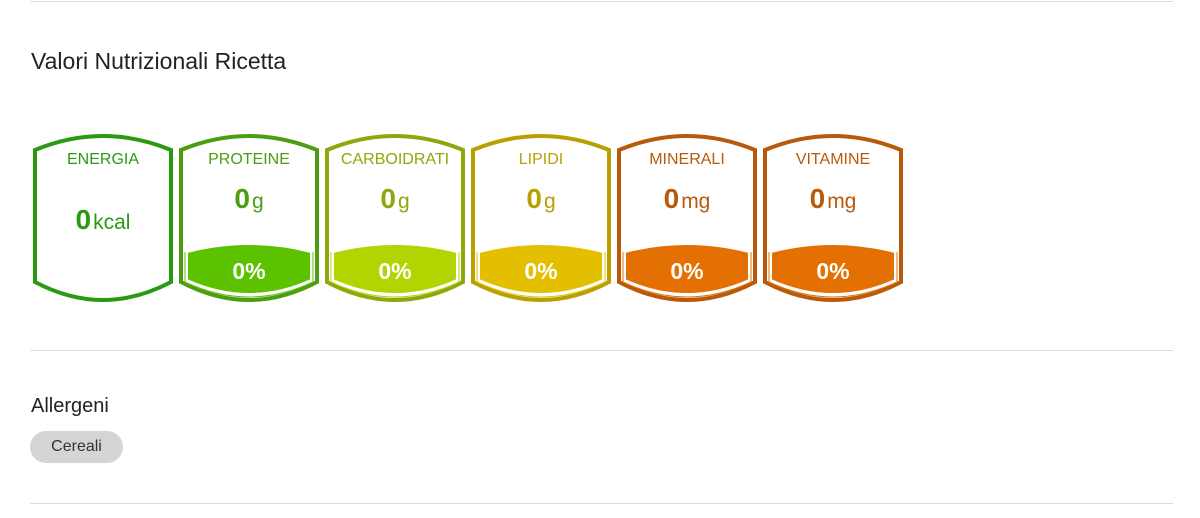  Describe the element at coordinates (249, 218) in the screenshot. I see `nutrient-proteine: PROTEINE 0g 0%` at that location.